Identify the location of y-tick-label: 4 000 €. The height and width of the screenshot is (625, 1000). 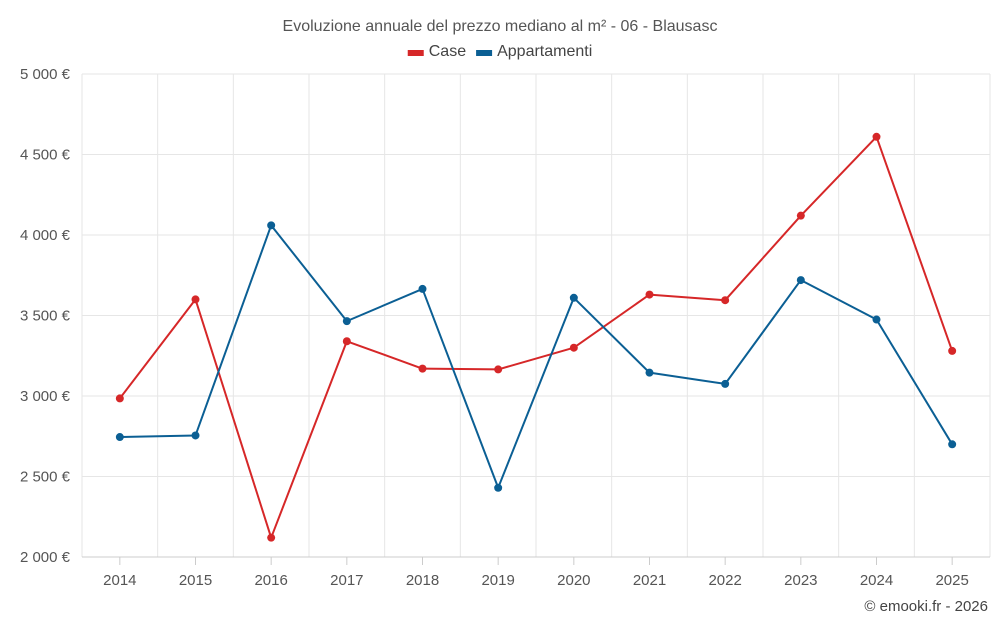
(45, 235).